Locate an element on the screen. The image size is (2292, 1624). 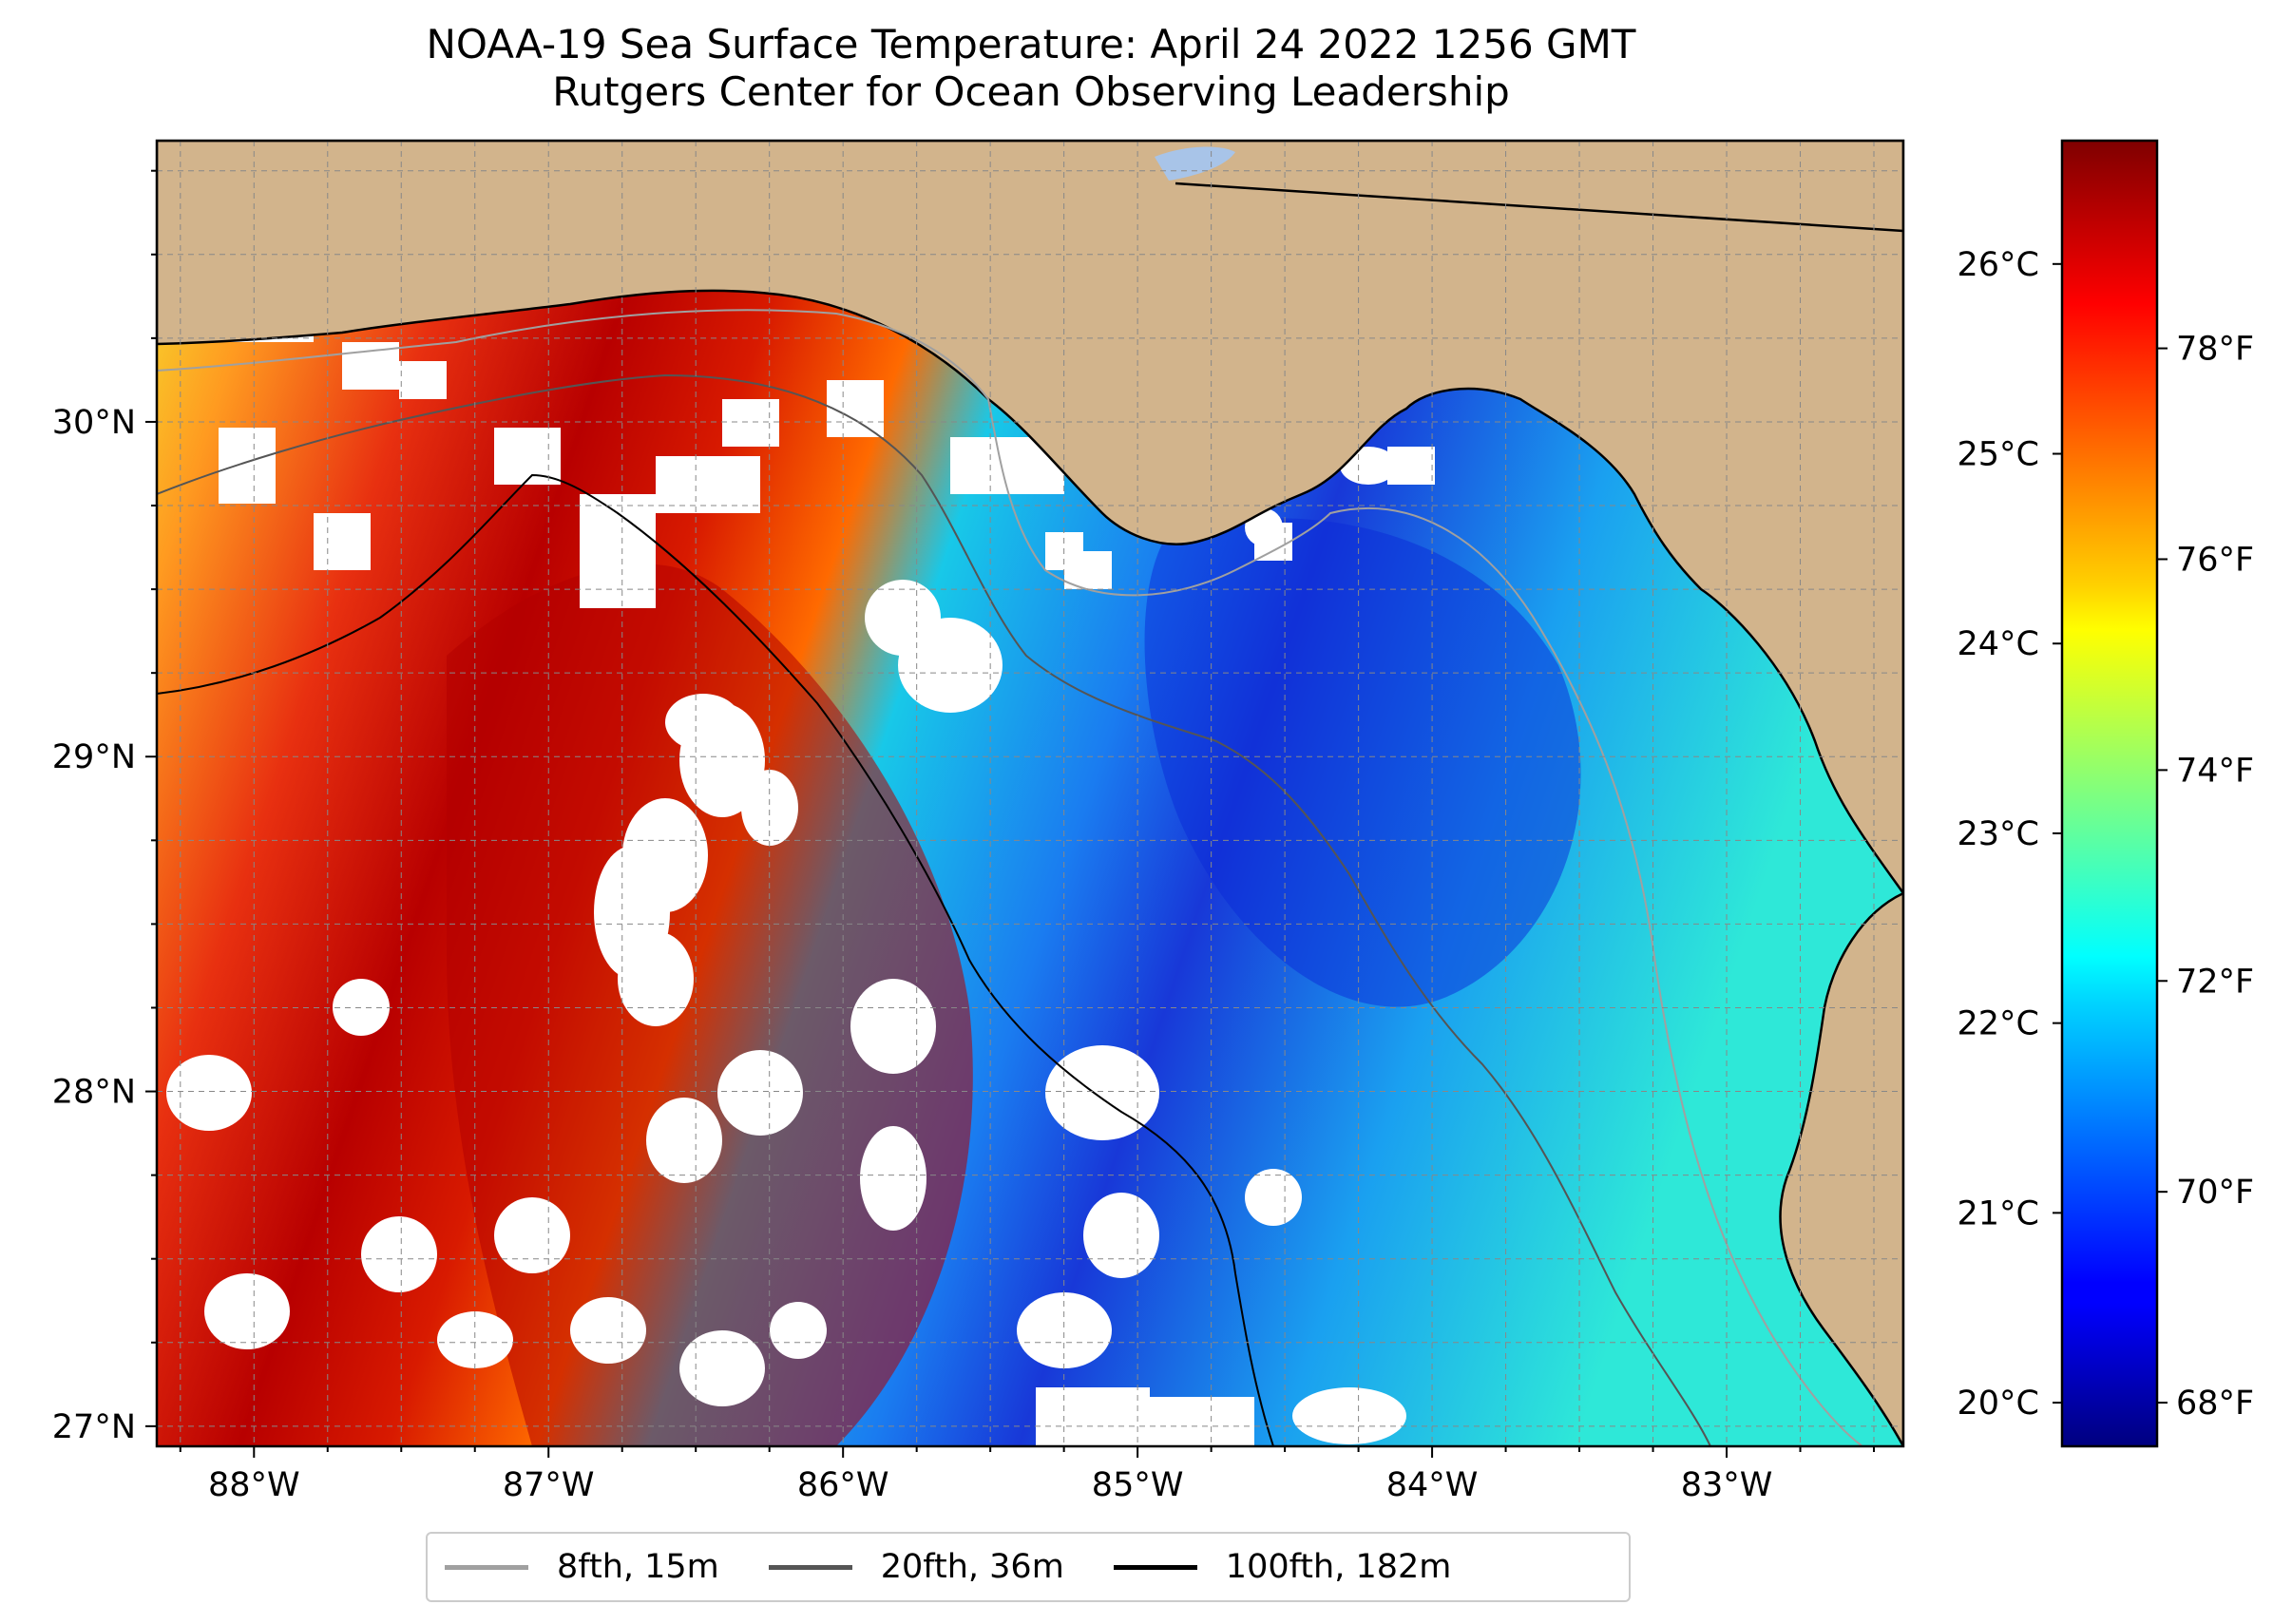
legend-label: 20fth, 36m is located at coordinates (972, 1567).